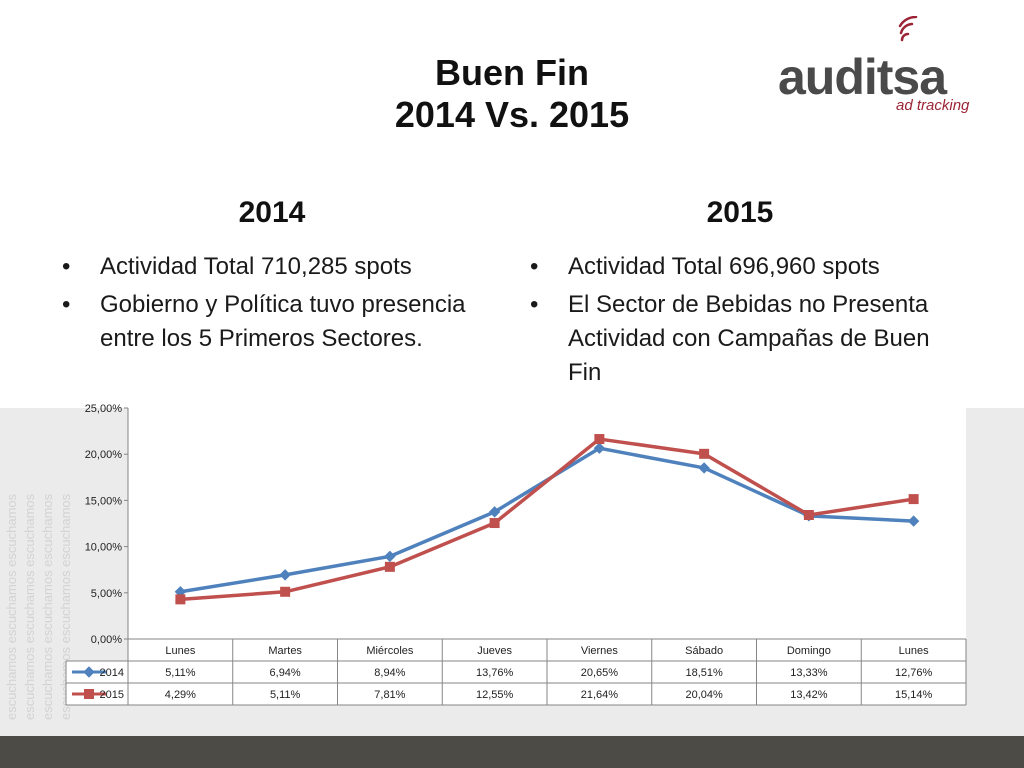 This screenshot has width=1024, height=768. Describe the element at coordinates (494, 651) in the screenshot. I see `x-category-label: Jueves` at that location.